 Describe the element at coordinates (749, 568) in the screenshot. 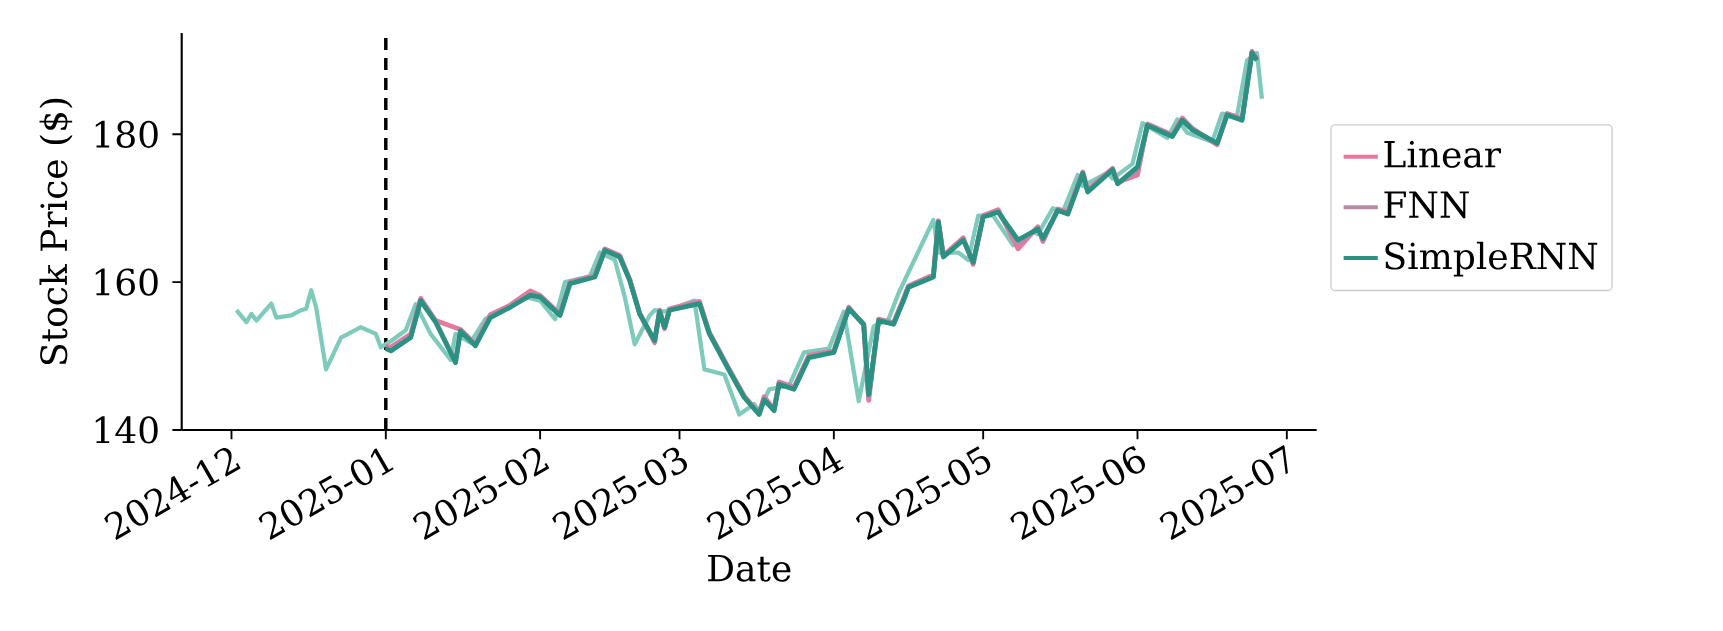

I see `x-axis-title: Date` at that location.